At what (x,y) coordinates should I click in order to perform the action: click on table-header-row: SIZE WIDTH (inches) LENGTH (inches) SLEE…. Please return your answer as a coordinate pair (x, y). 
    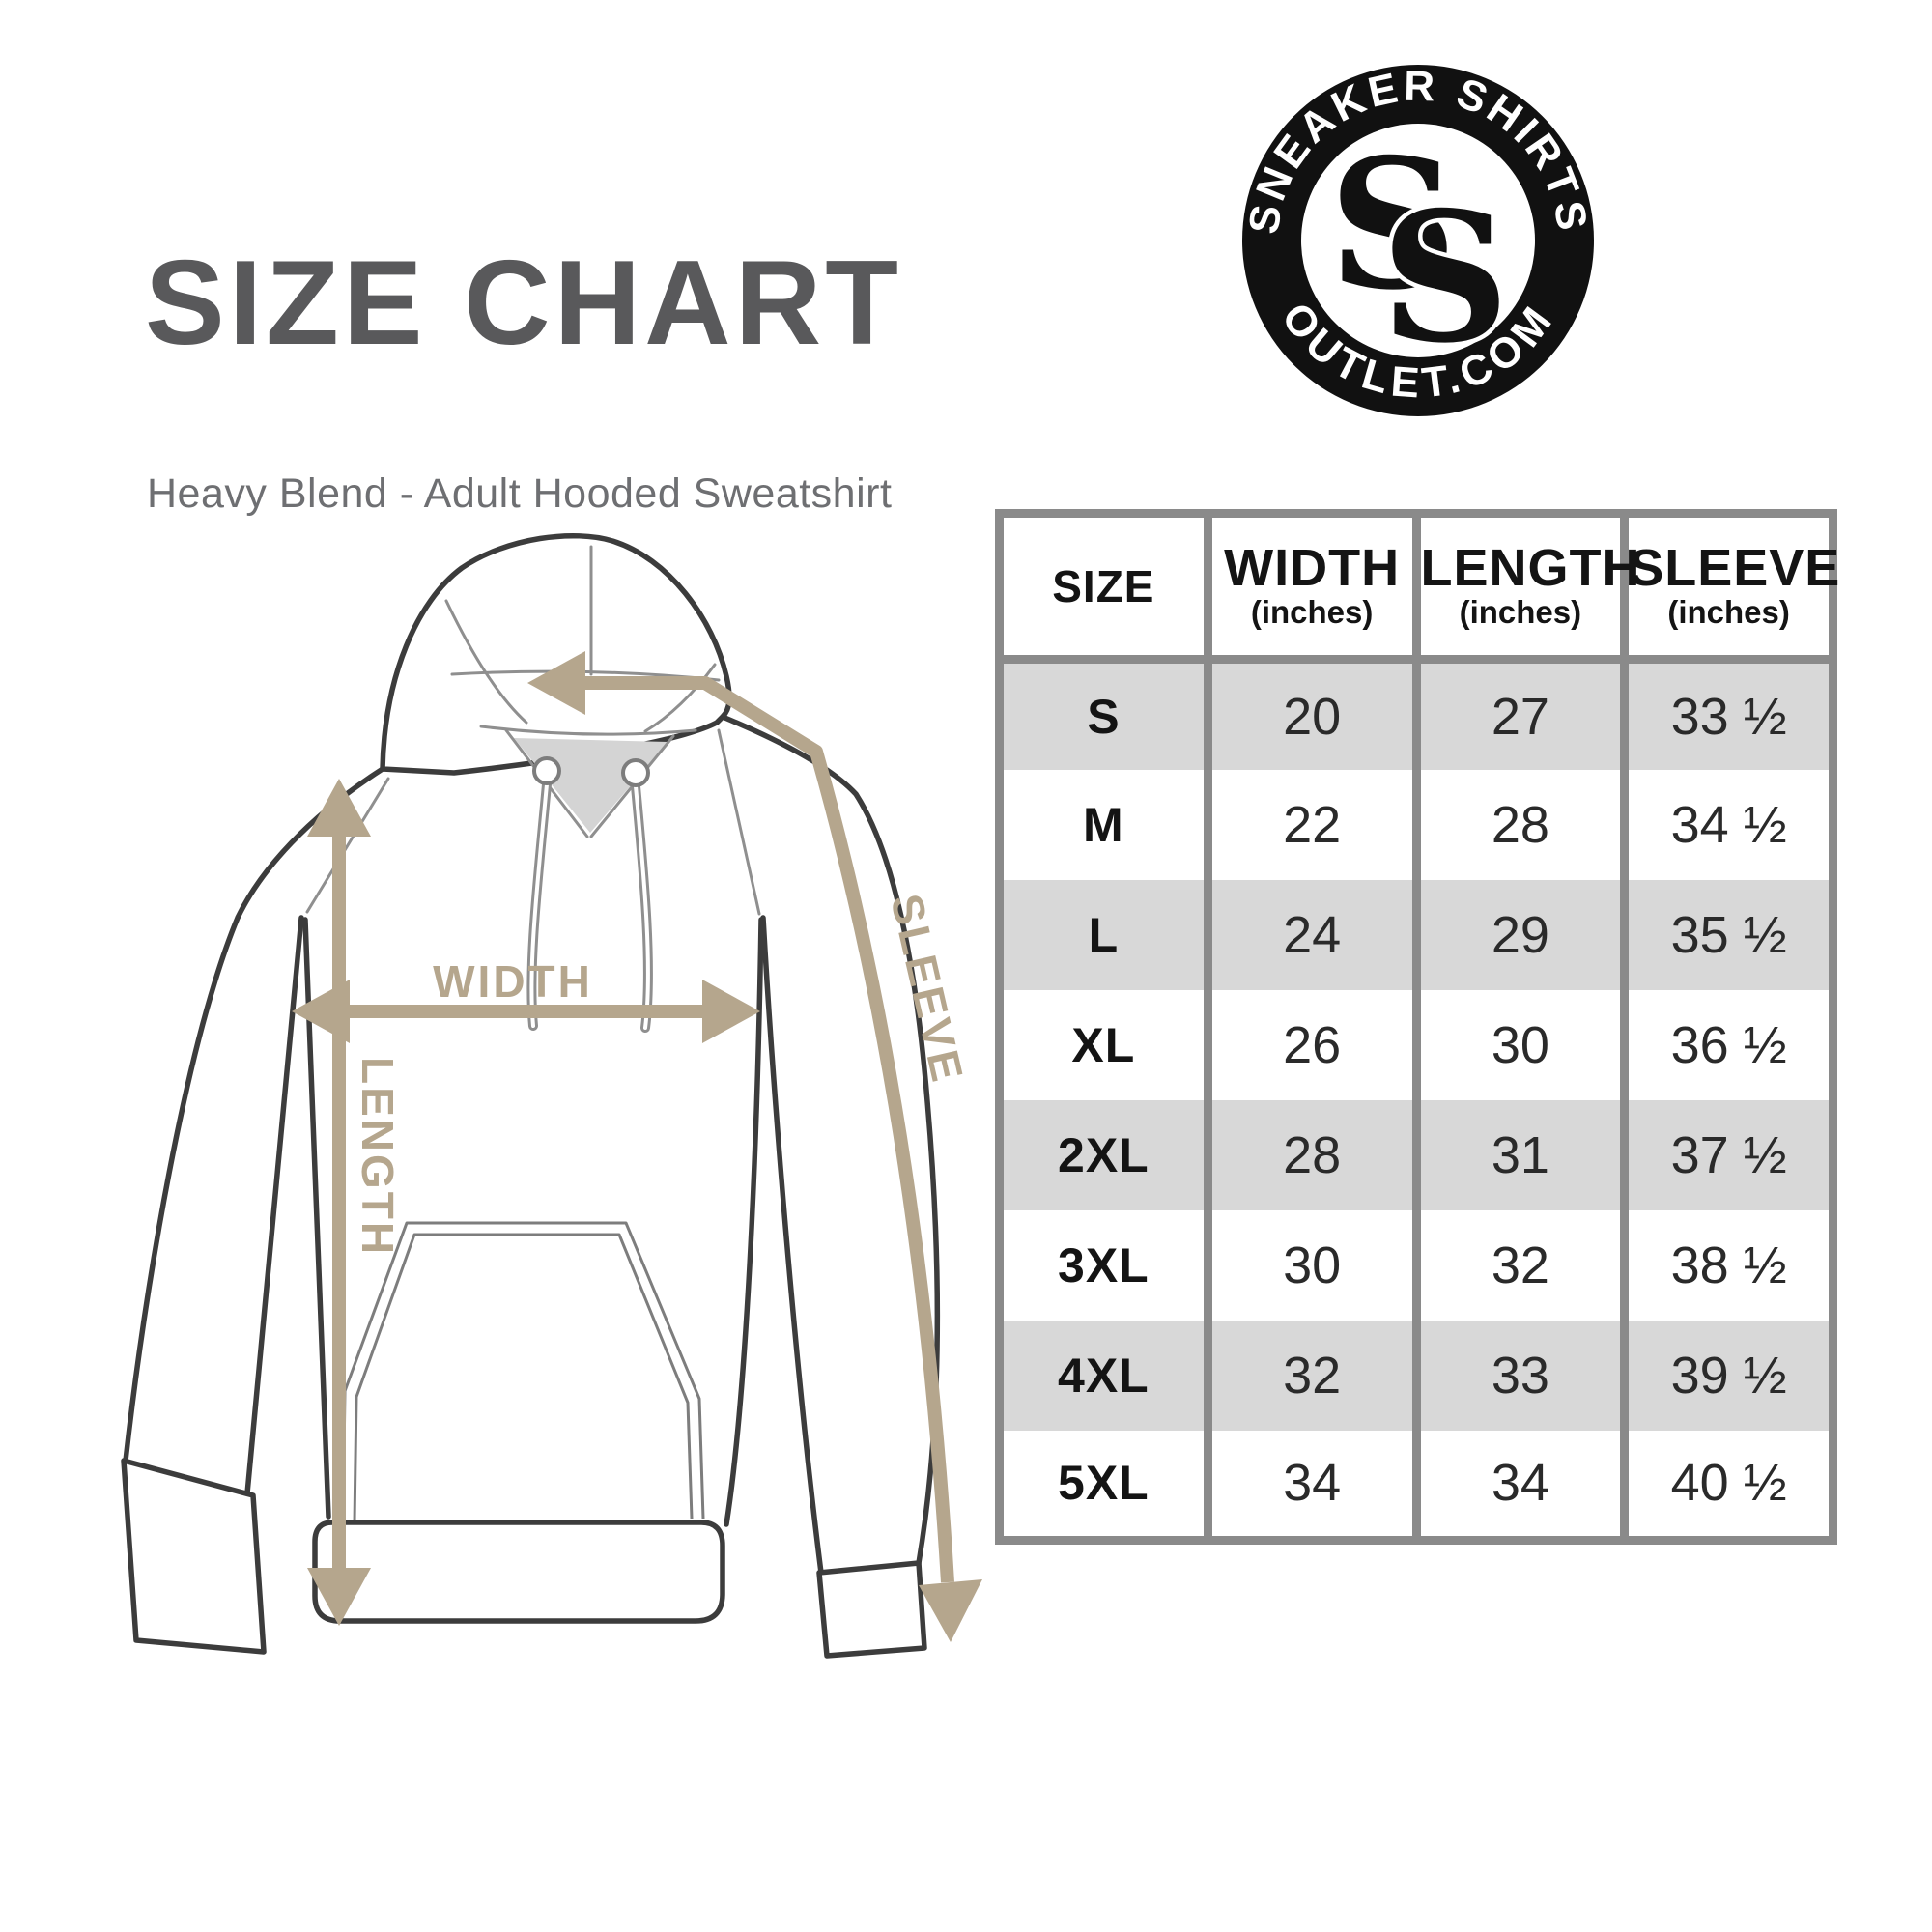
    Looking at the image, I should click on (1419, 588).